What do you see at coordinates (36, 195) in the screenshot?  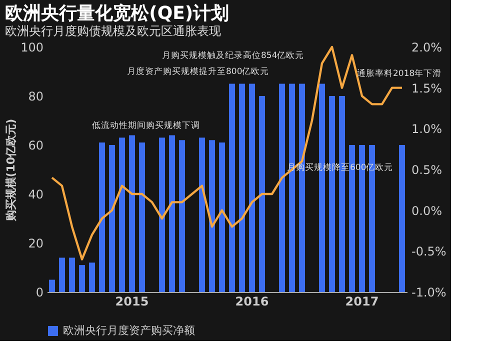 I see `y-tick-label: 40` at bounding box center [36, 195].